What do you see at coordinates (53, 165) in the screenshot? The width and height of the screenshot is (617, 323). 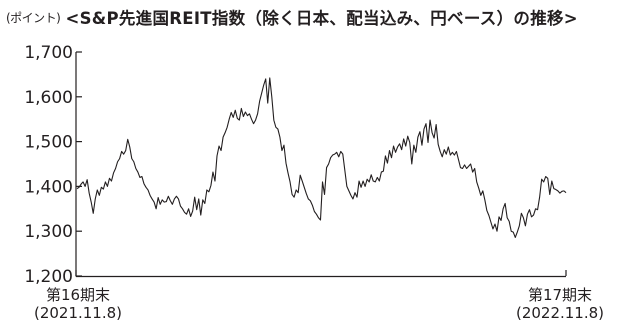 I see `y-axis: 1,200 1,300 1,400 1,500 1,600 1,700` at bounding box center [53, 165].